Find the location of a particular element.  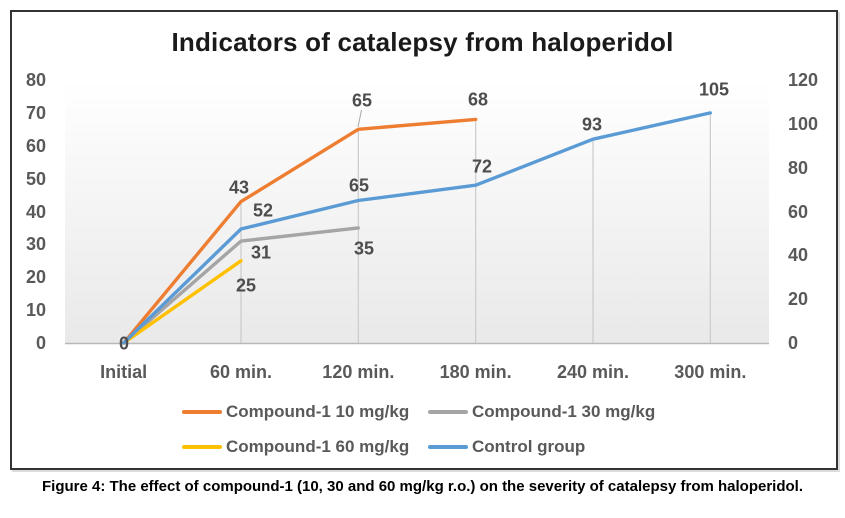

data-label-control-180min: 72 is located at coordinates (482, 166).